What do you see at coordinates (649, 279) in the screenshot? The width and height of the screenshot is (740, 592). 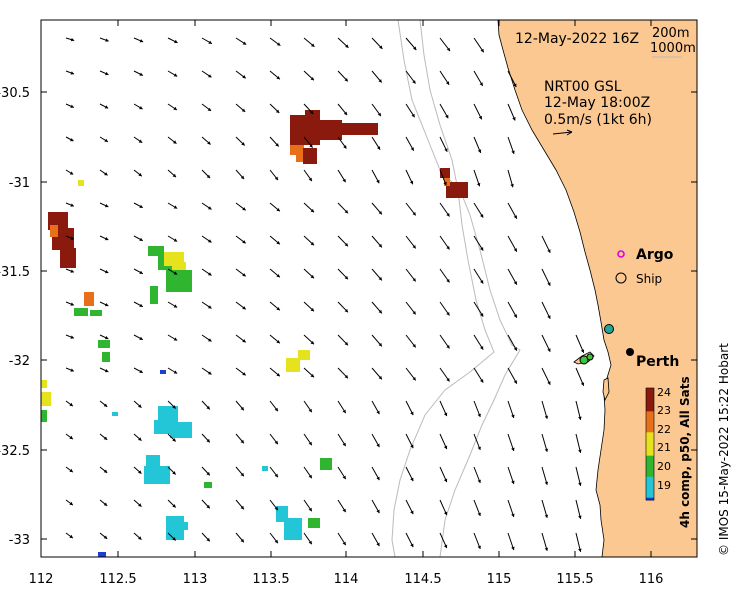 I see `ship-legend-label: Ship` at bounding box center [649, 279].